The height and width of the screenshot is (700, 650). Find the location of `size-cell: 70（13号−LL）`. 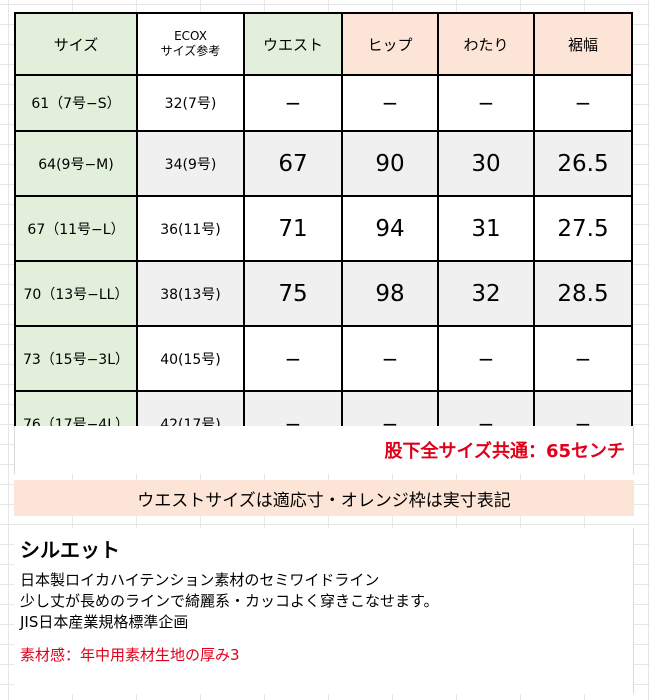

size-cell: 70（13号−LL） is located at coordinates (76, 293).